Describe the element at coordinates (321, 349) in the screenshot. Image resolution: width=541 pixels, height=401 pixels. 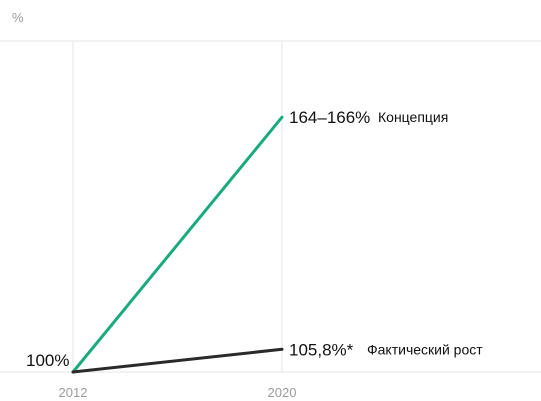
I see `end-value-label-fakticheskiy-rost: 105,8%*` at that location.